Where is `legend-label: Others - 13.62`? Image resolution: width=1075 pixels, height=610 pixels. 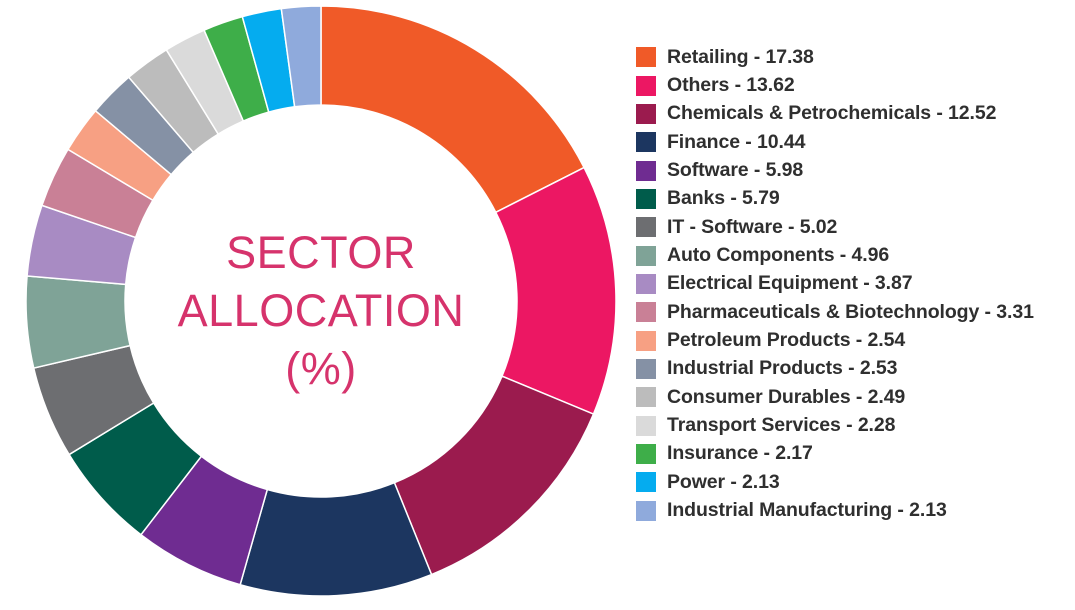 legend-label: Others - 13.62 is located at coordinates (731, 85).